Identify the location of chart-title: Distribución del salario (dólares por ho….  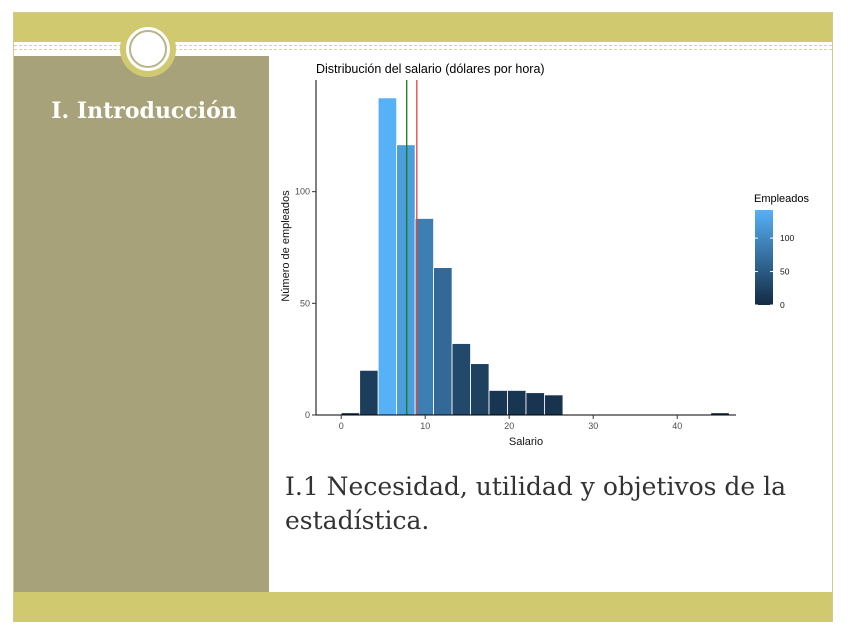
(430, 69).